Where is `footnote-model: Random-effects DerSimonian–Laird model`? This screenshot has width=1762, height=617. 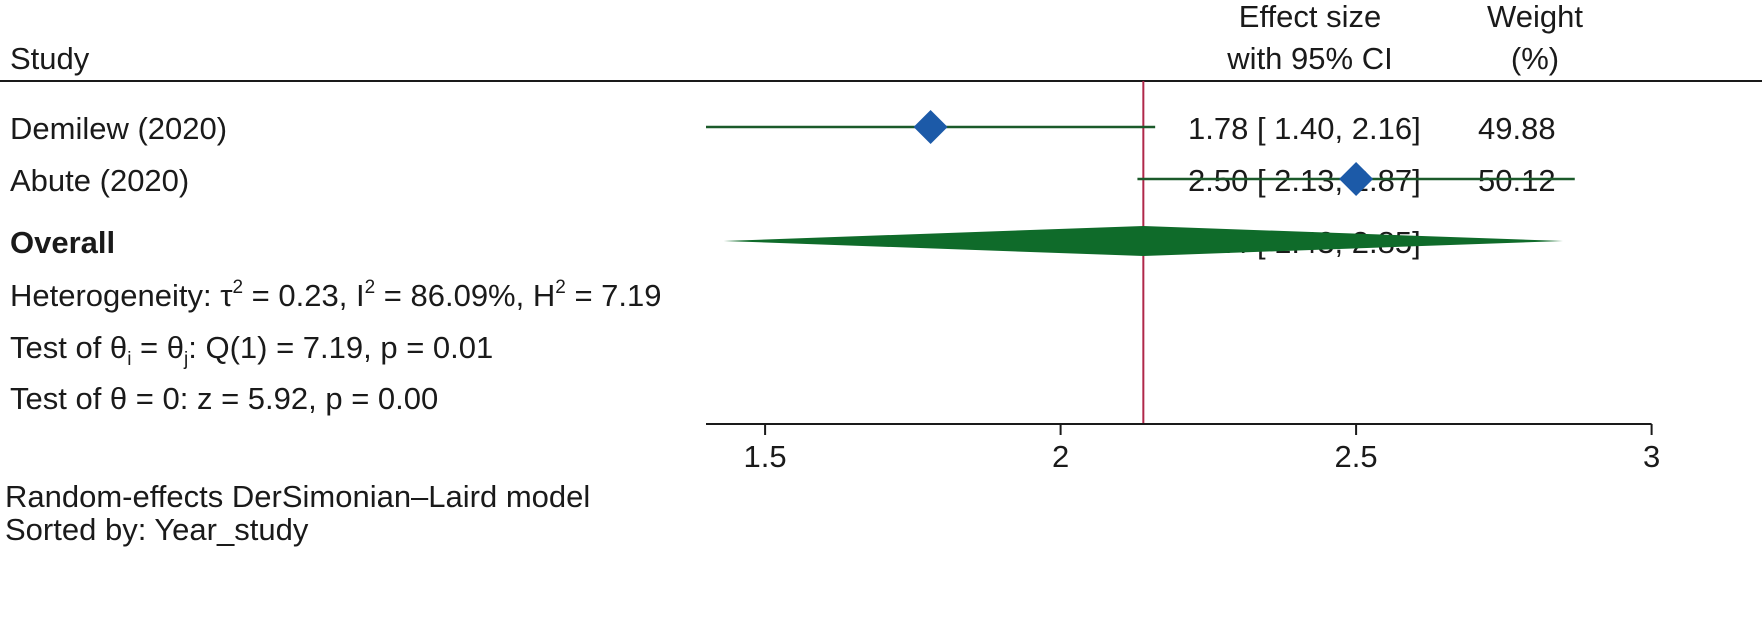
footnote-model: Random-effects DerSimonian–Laird model is located at coordinates (297, 496).